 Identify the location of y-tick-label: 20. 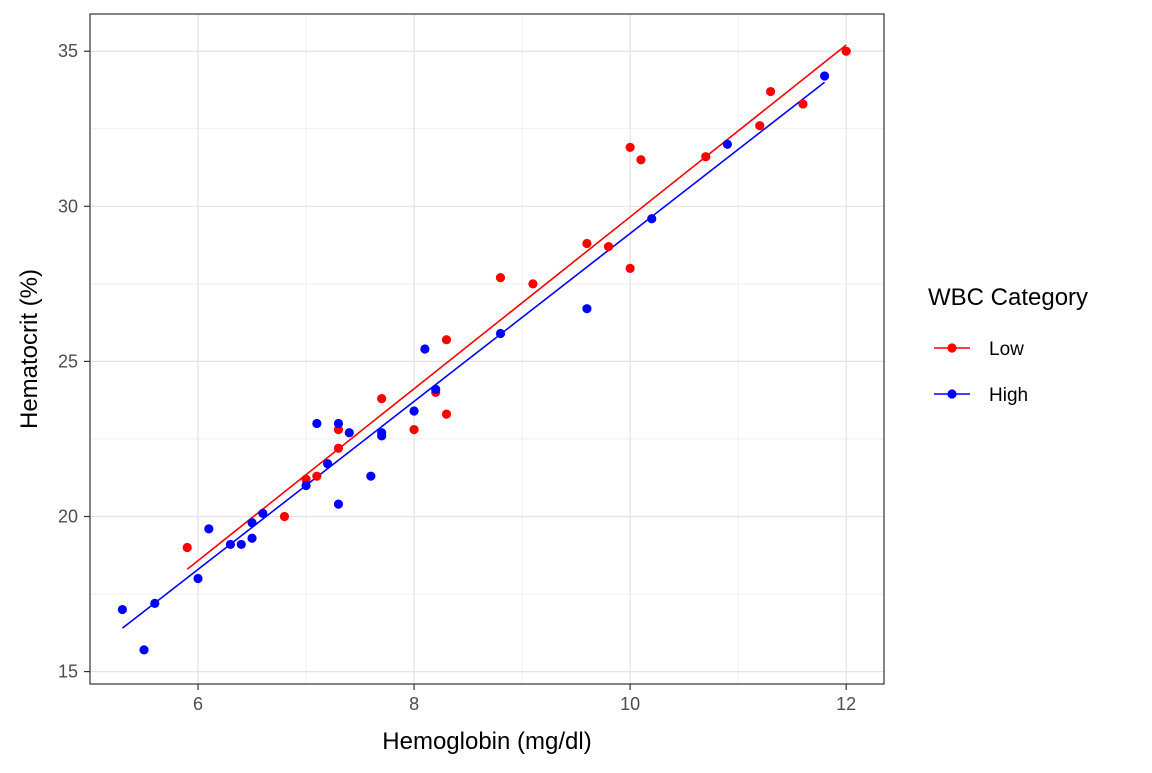
(68, 517).